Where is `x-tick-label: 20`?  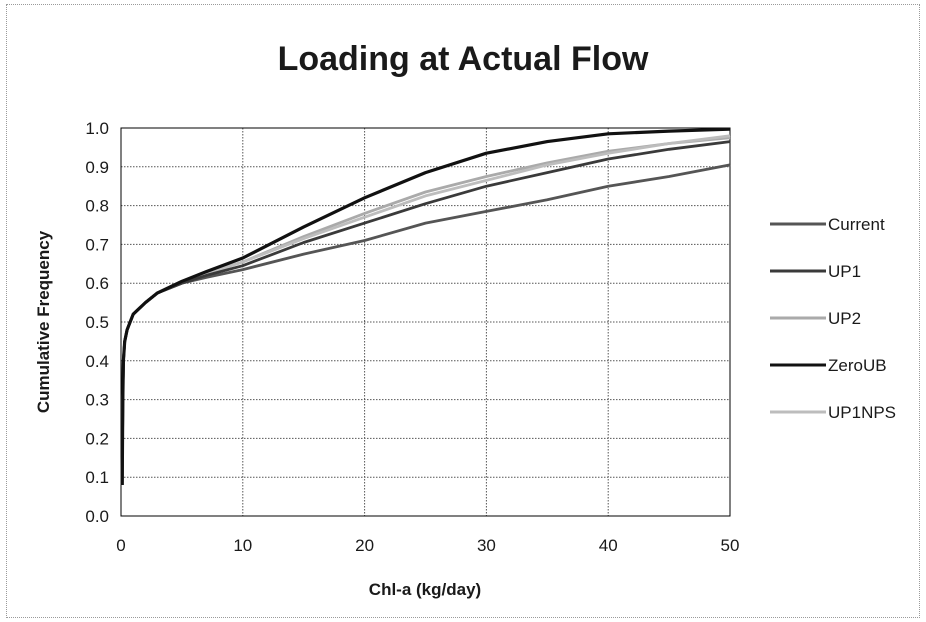 x-tick-label: 20 is located at coordinates (364, 545).